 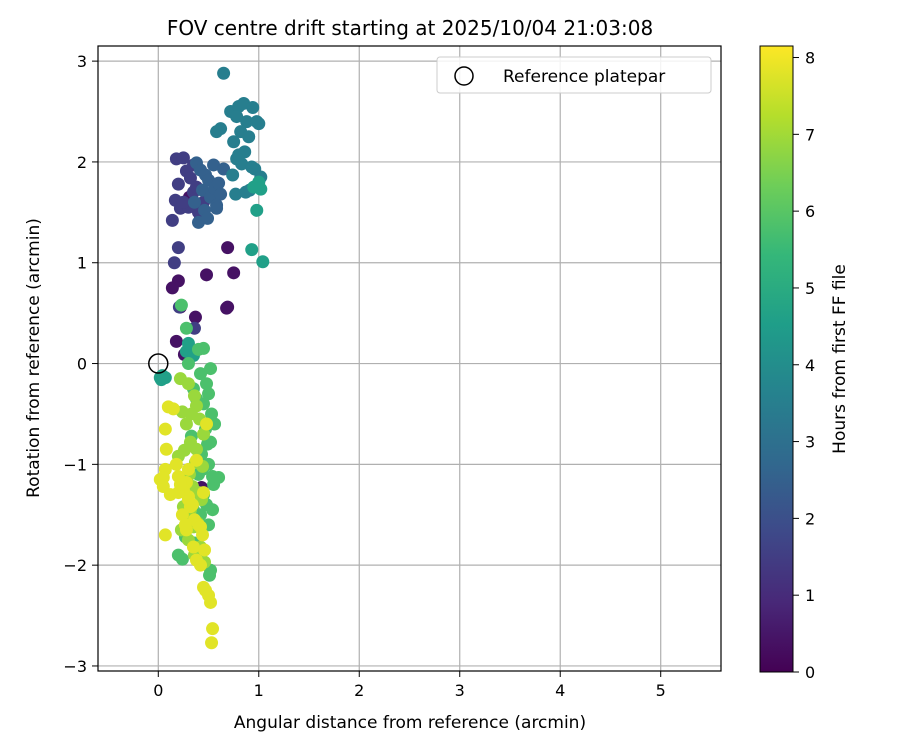 What do you see at coordinates (75, 565) in the screenshot?
I see `y-tick-label: −2` at bounding box center [75, 565].